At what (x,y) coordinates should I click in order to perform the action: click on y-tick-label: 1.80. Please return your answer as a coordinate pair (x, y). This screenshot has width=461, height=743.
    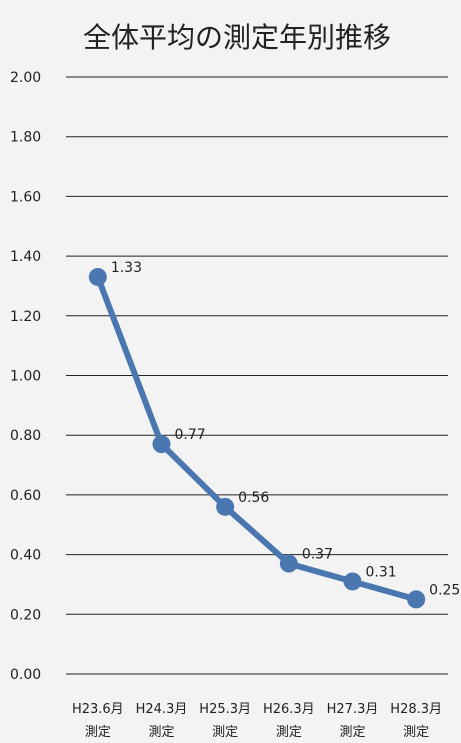
    Looking at the image, I should click on (25, 138).